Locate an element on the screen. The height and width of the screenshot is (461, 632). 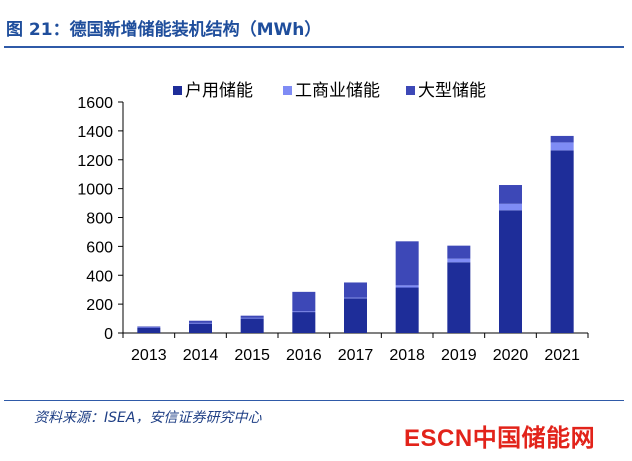
x-tick-label: 2019 is located at coordinates (459, 355).